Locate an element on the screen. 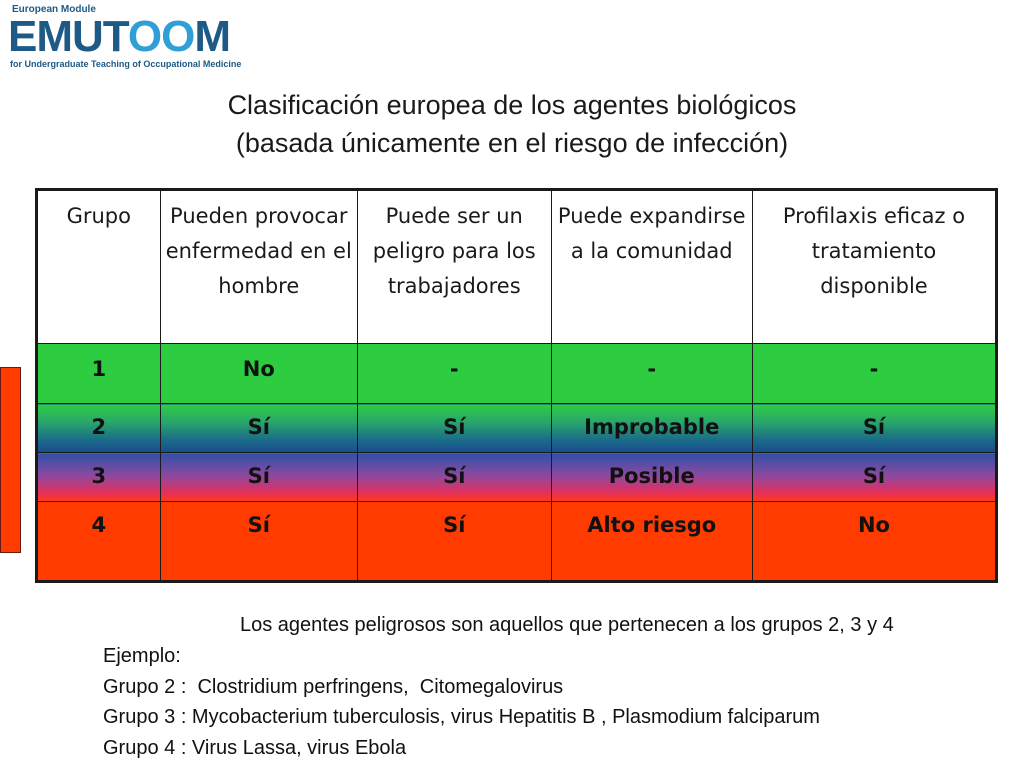  table-row: 4 Sí Sí Alto riesgo No is located at coordinates (517, 541).